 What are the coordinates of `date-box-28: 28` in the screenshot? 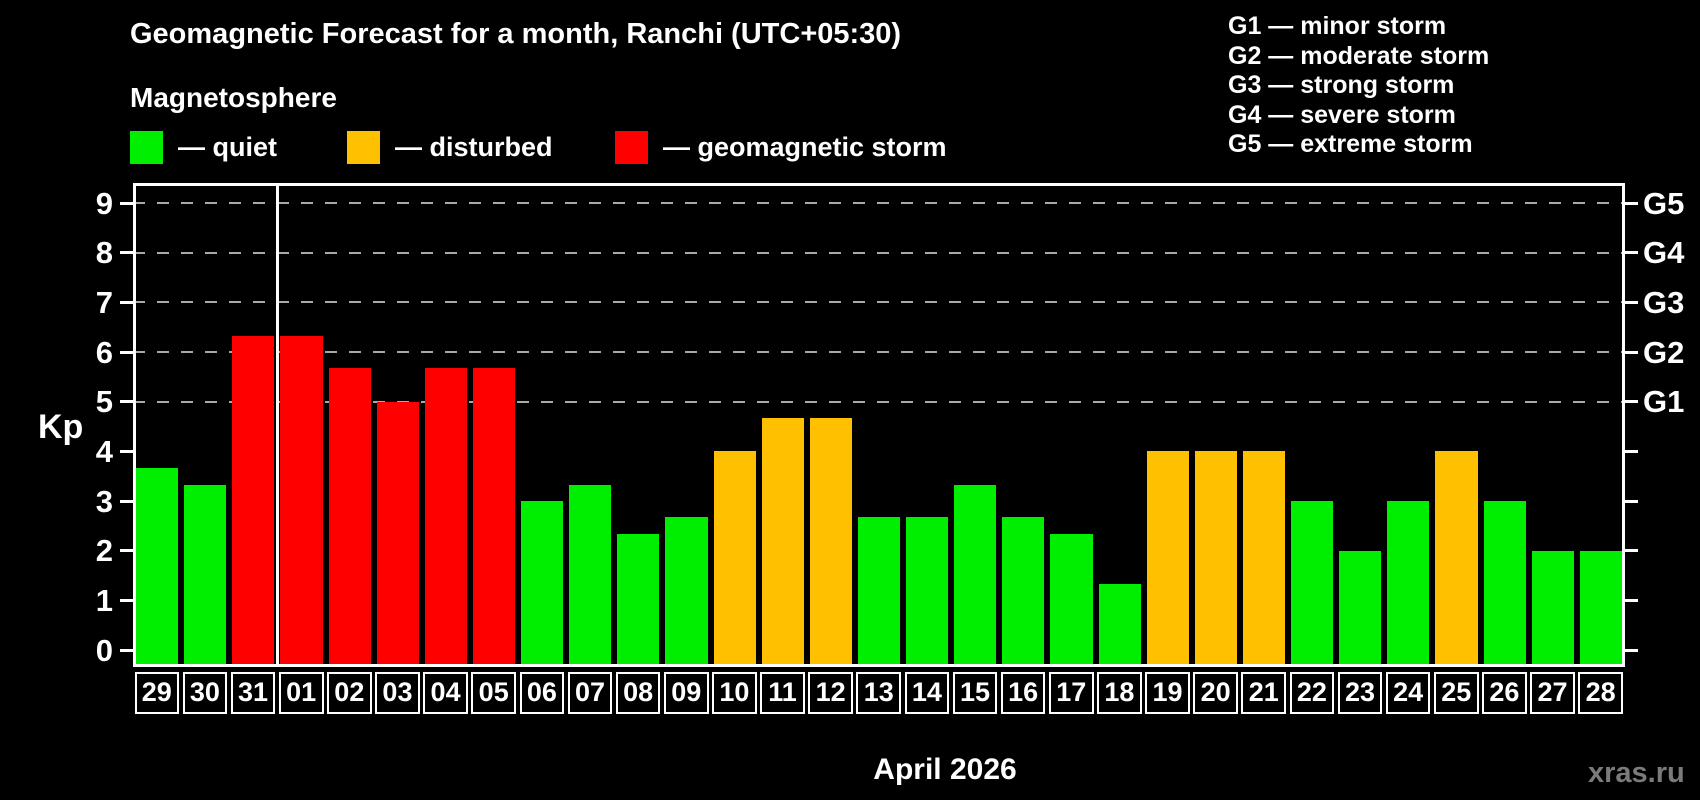 It's located at (1600, 693).